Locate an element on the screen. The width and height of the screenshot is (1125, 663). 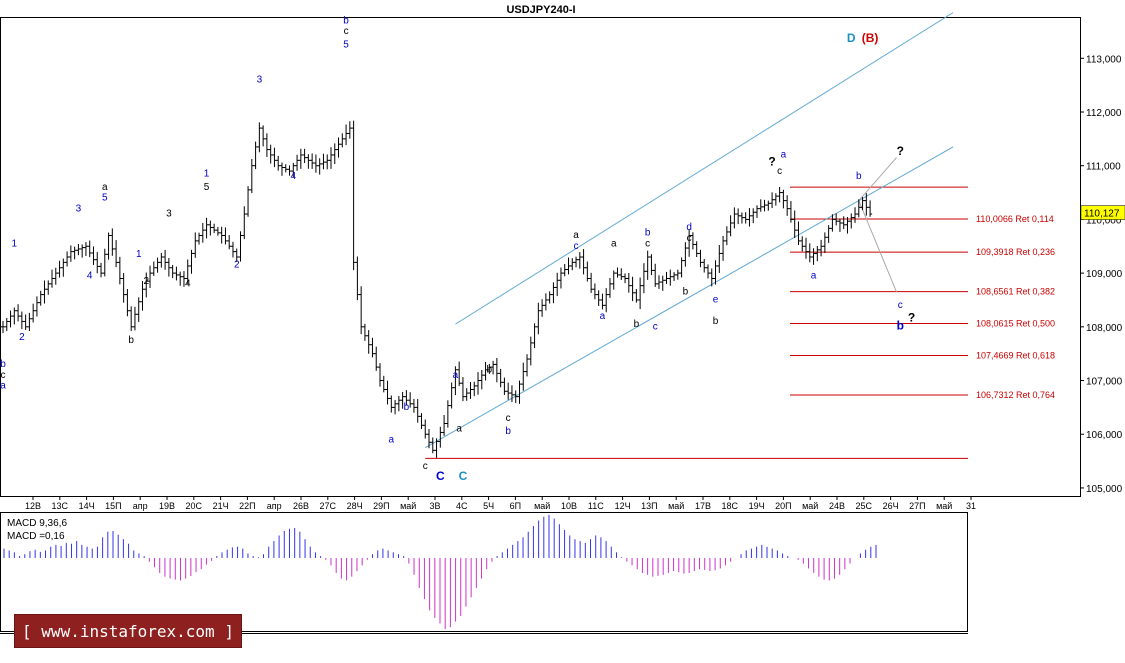
time-tick-label: 14Ч is located at coordinates (87, 506).